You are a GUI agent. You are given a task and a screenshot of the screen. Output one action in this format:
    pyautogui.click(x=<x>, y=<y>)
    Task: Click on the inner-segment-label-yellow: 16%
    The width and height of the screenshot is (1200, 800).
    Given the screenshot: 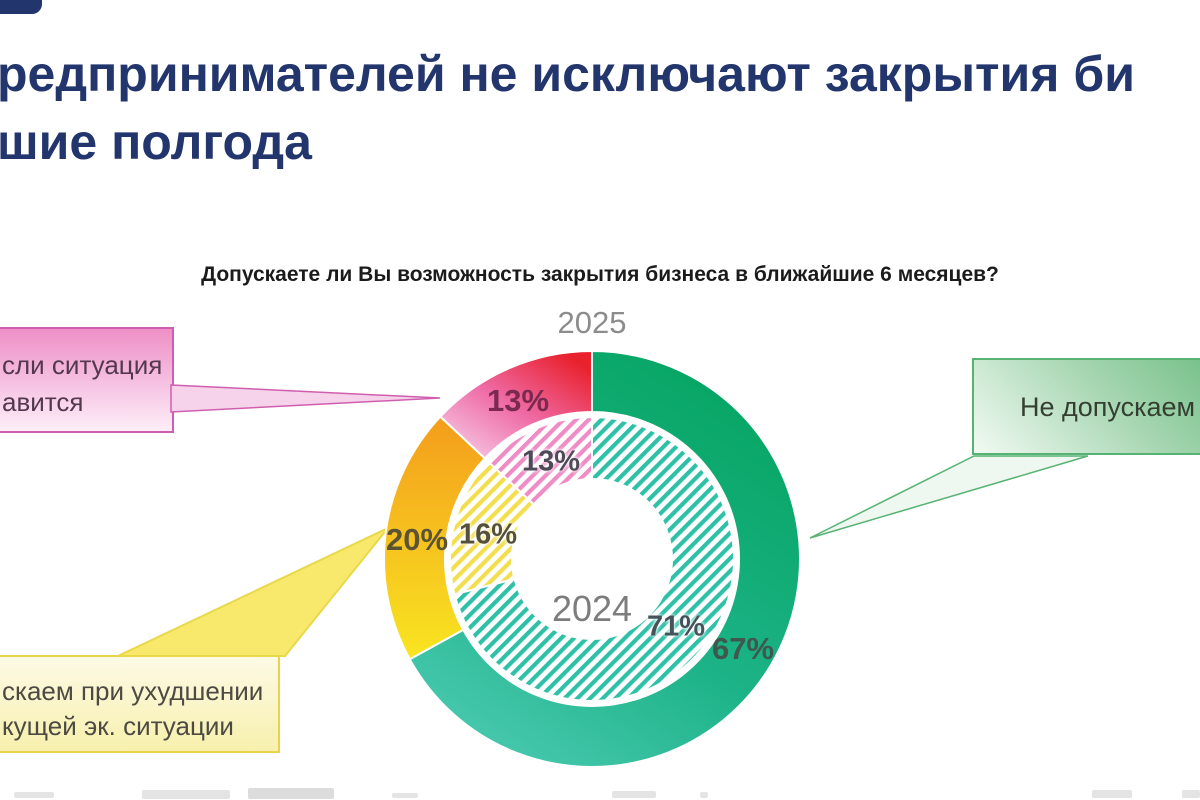 What is the action you would take?
    pyautogui.click(x=488, y=534)
    